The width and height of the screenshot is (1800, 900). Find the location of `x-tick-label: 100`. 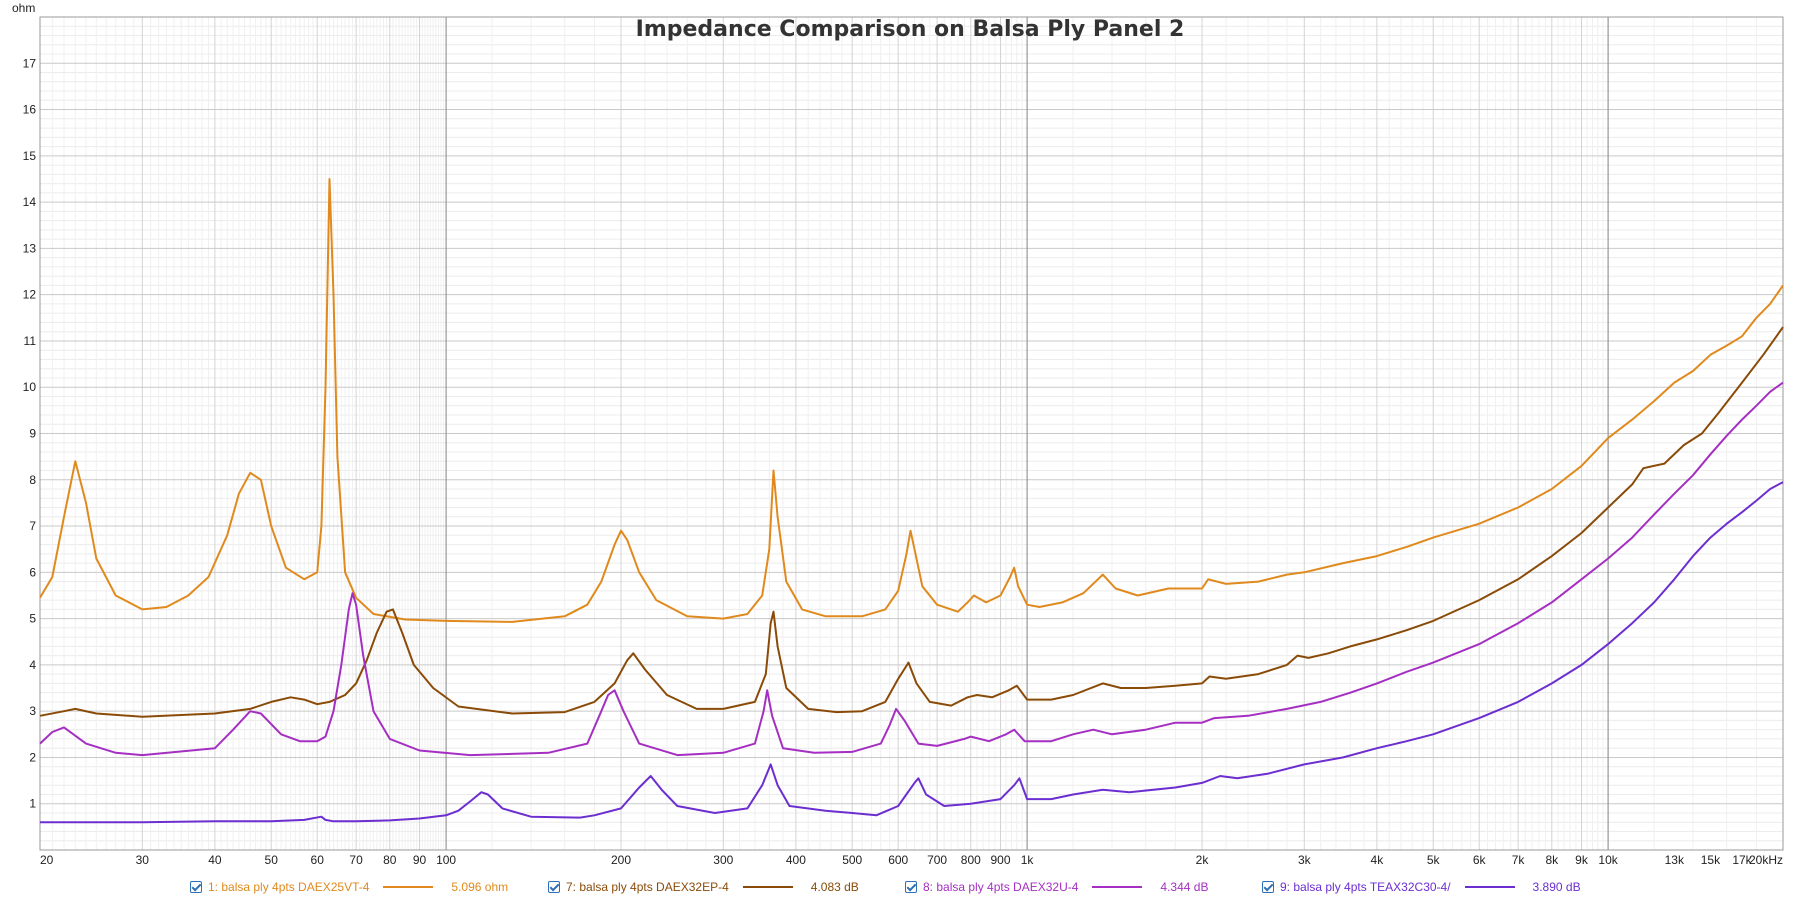

x-tick-label: 100 is located at coordinates (446, 860).